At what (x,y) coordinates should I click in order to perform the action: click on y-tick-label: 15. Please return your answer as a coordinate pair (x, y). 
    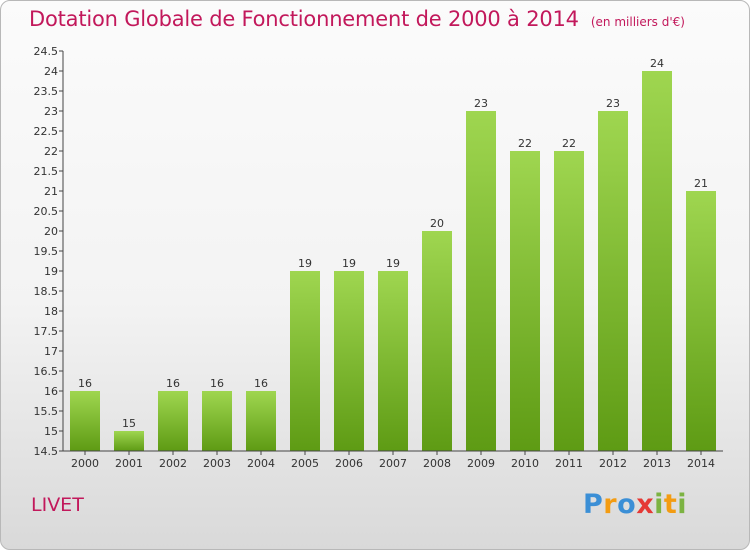
    Looking at the image, I should click on (51, 431).